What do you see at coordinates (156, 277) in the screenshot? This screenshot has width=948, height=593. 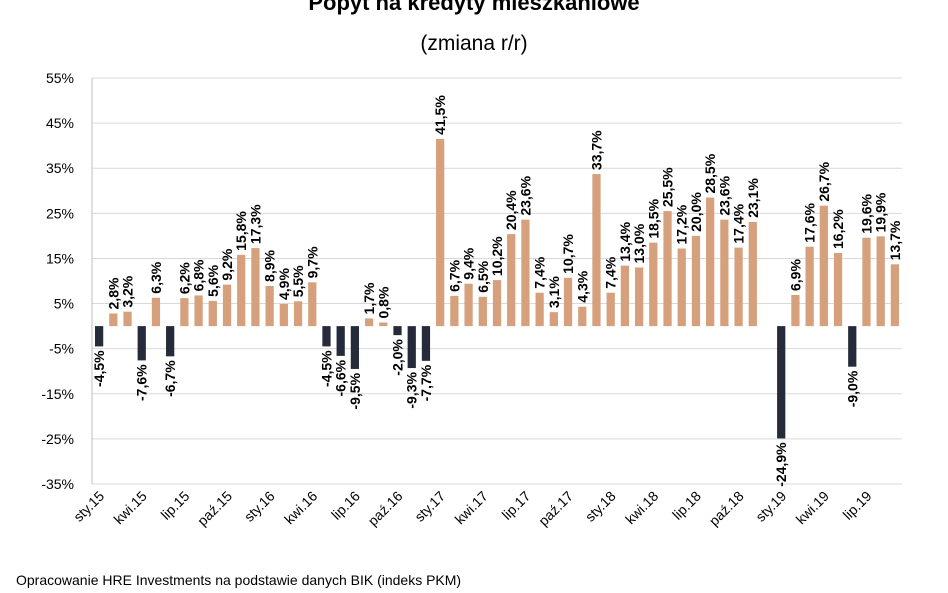 I see `data-label: 6,3%` at bounding box center [156, 277].